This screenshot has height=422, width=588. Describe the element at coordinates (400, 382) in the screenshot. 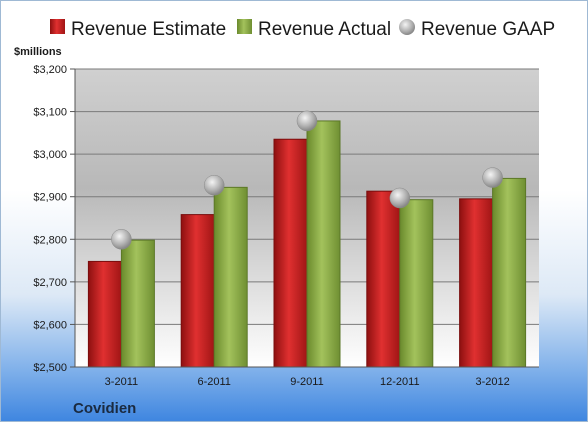

I see `x-tick-label: 12-2011` at that location.